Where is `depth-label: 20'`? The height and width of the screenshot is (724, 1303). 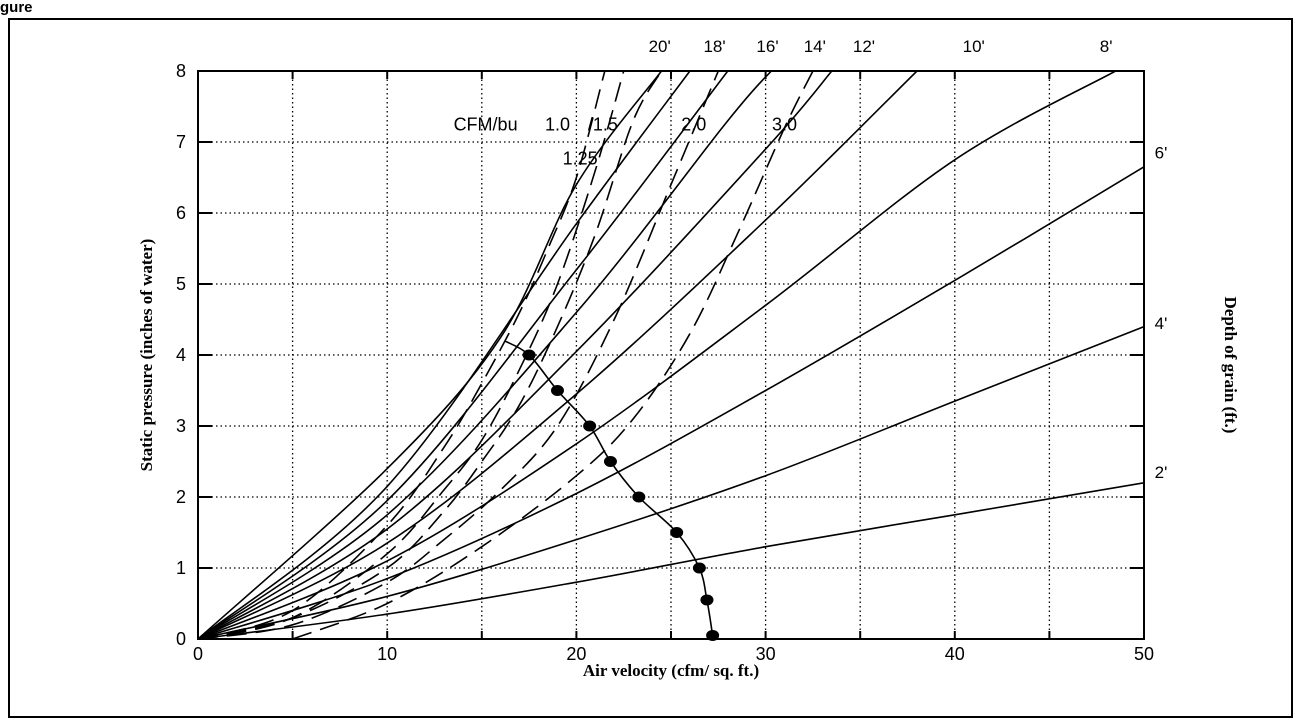 depth-label: 20' is located at coordinates (660, 46).